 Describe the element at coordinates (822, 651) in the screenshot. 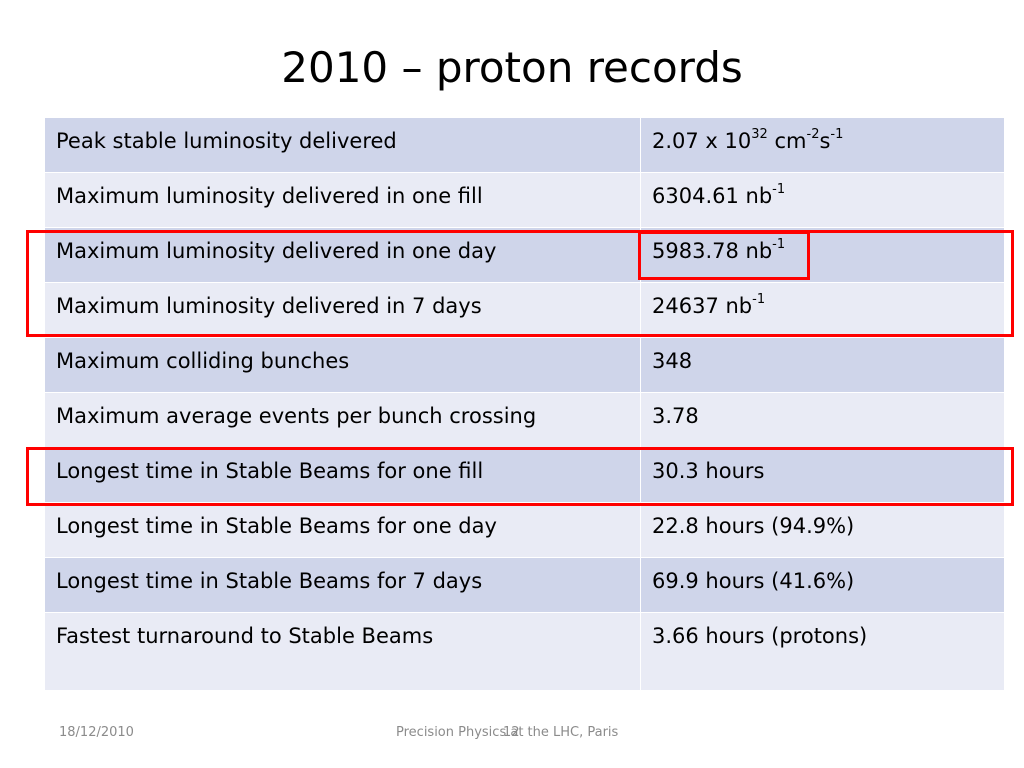

I see `row-value: 3.66 hours (protons)` at that location.